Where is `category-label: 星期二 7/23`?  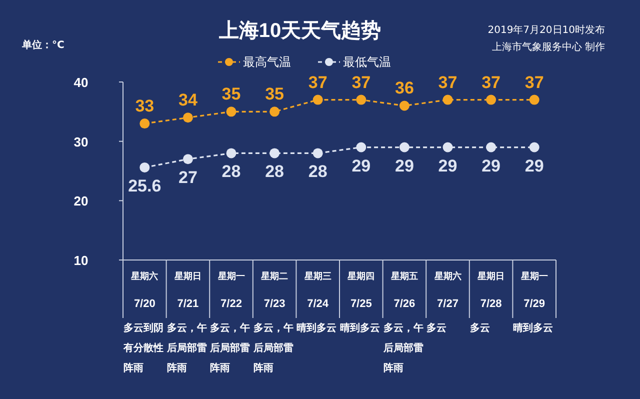 category-label: 星期二 7/23 is located at coordinates (274, 290).